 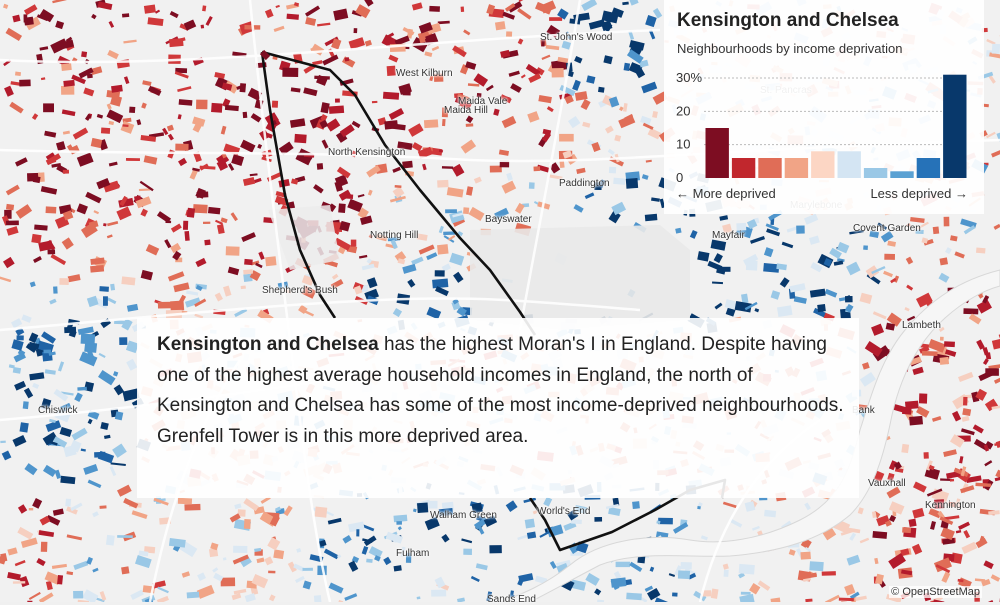 I want to click on place-label: World's End, so click(x=563, y=511).